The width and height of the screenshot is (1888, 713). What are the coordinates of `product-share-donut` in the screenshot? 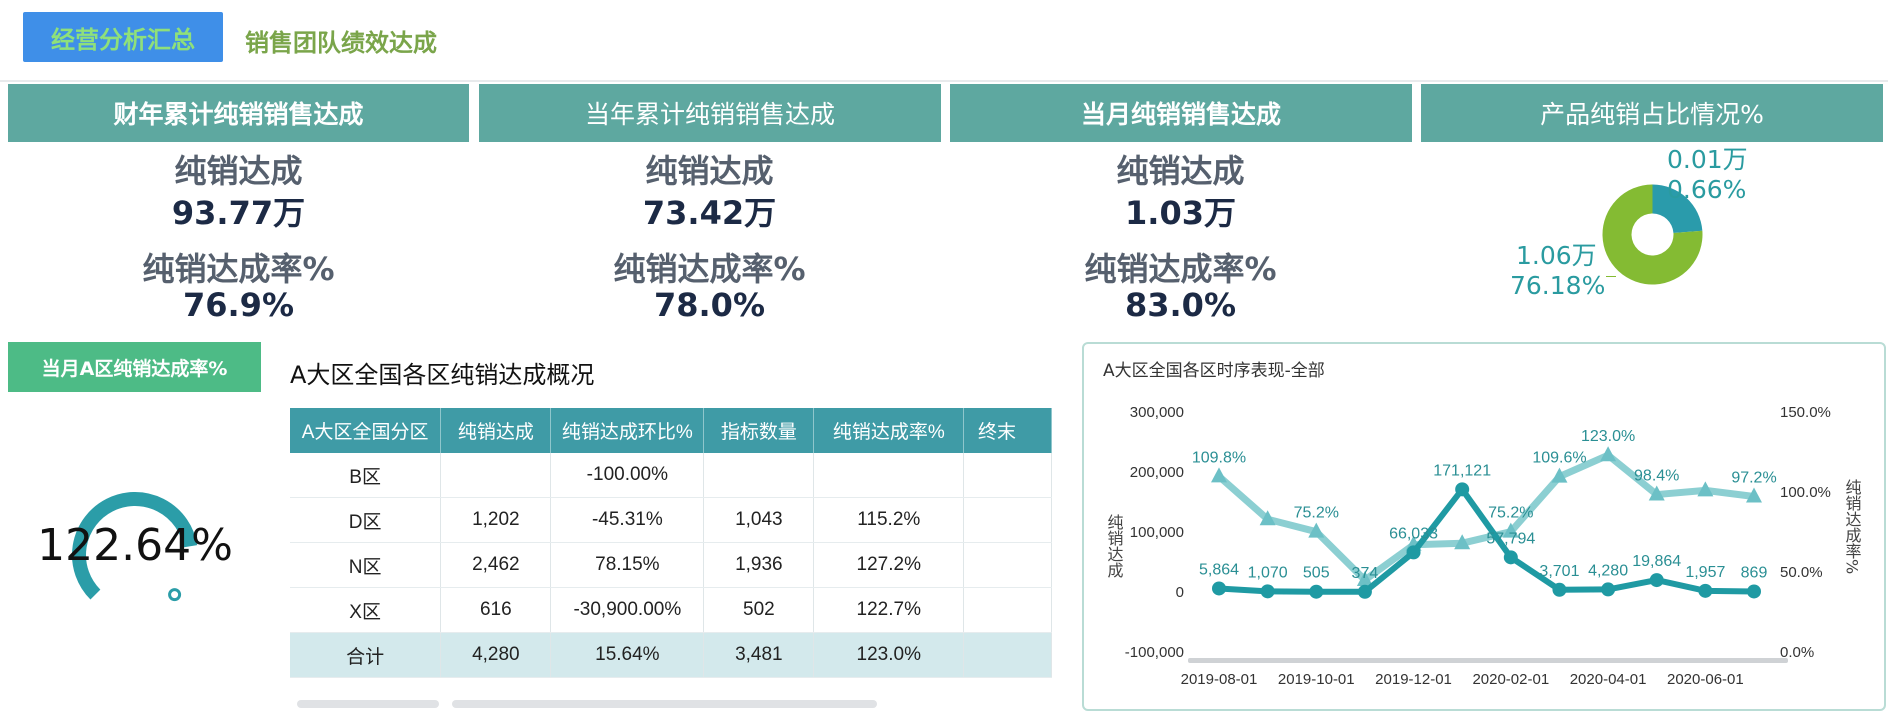 It's located at (1652, 234).